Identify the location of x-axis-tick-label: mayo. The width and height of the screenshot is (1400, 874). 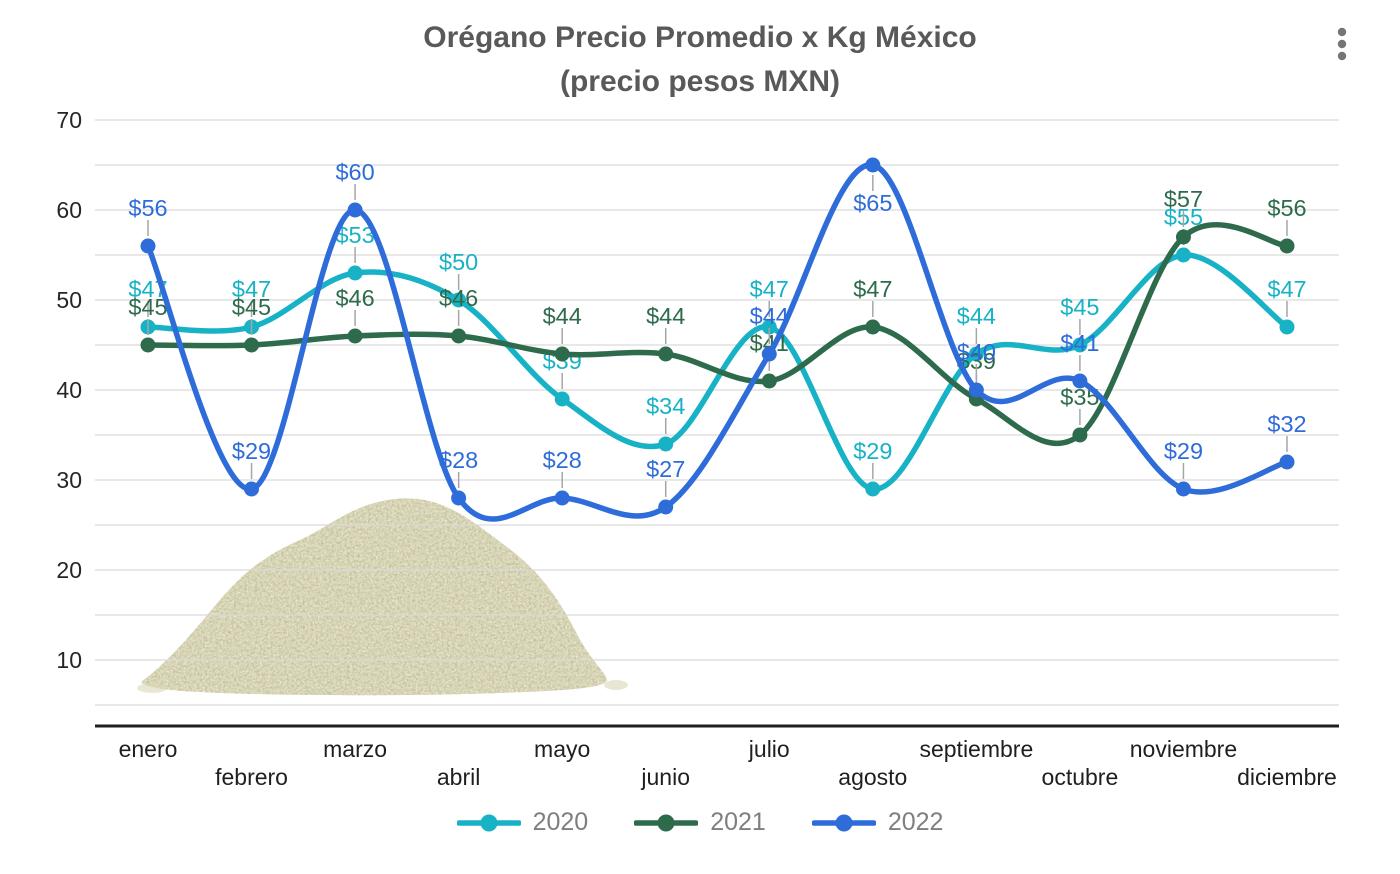
(562, 749).